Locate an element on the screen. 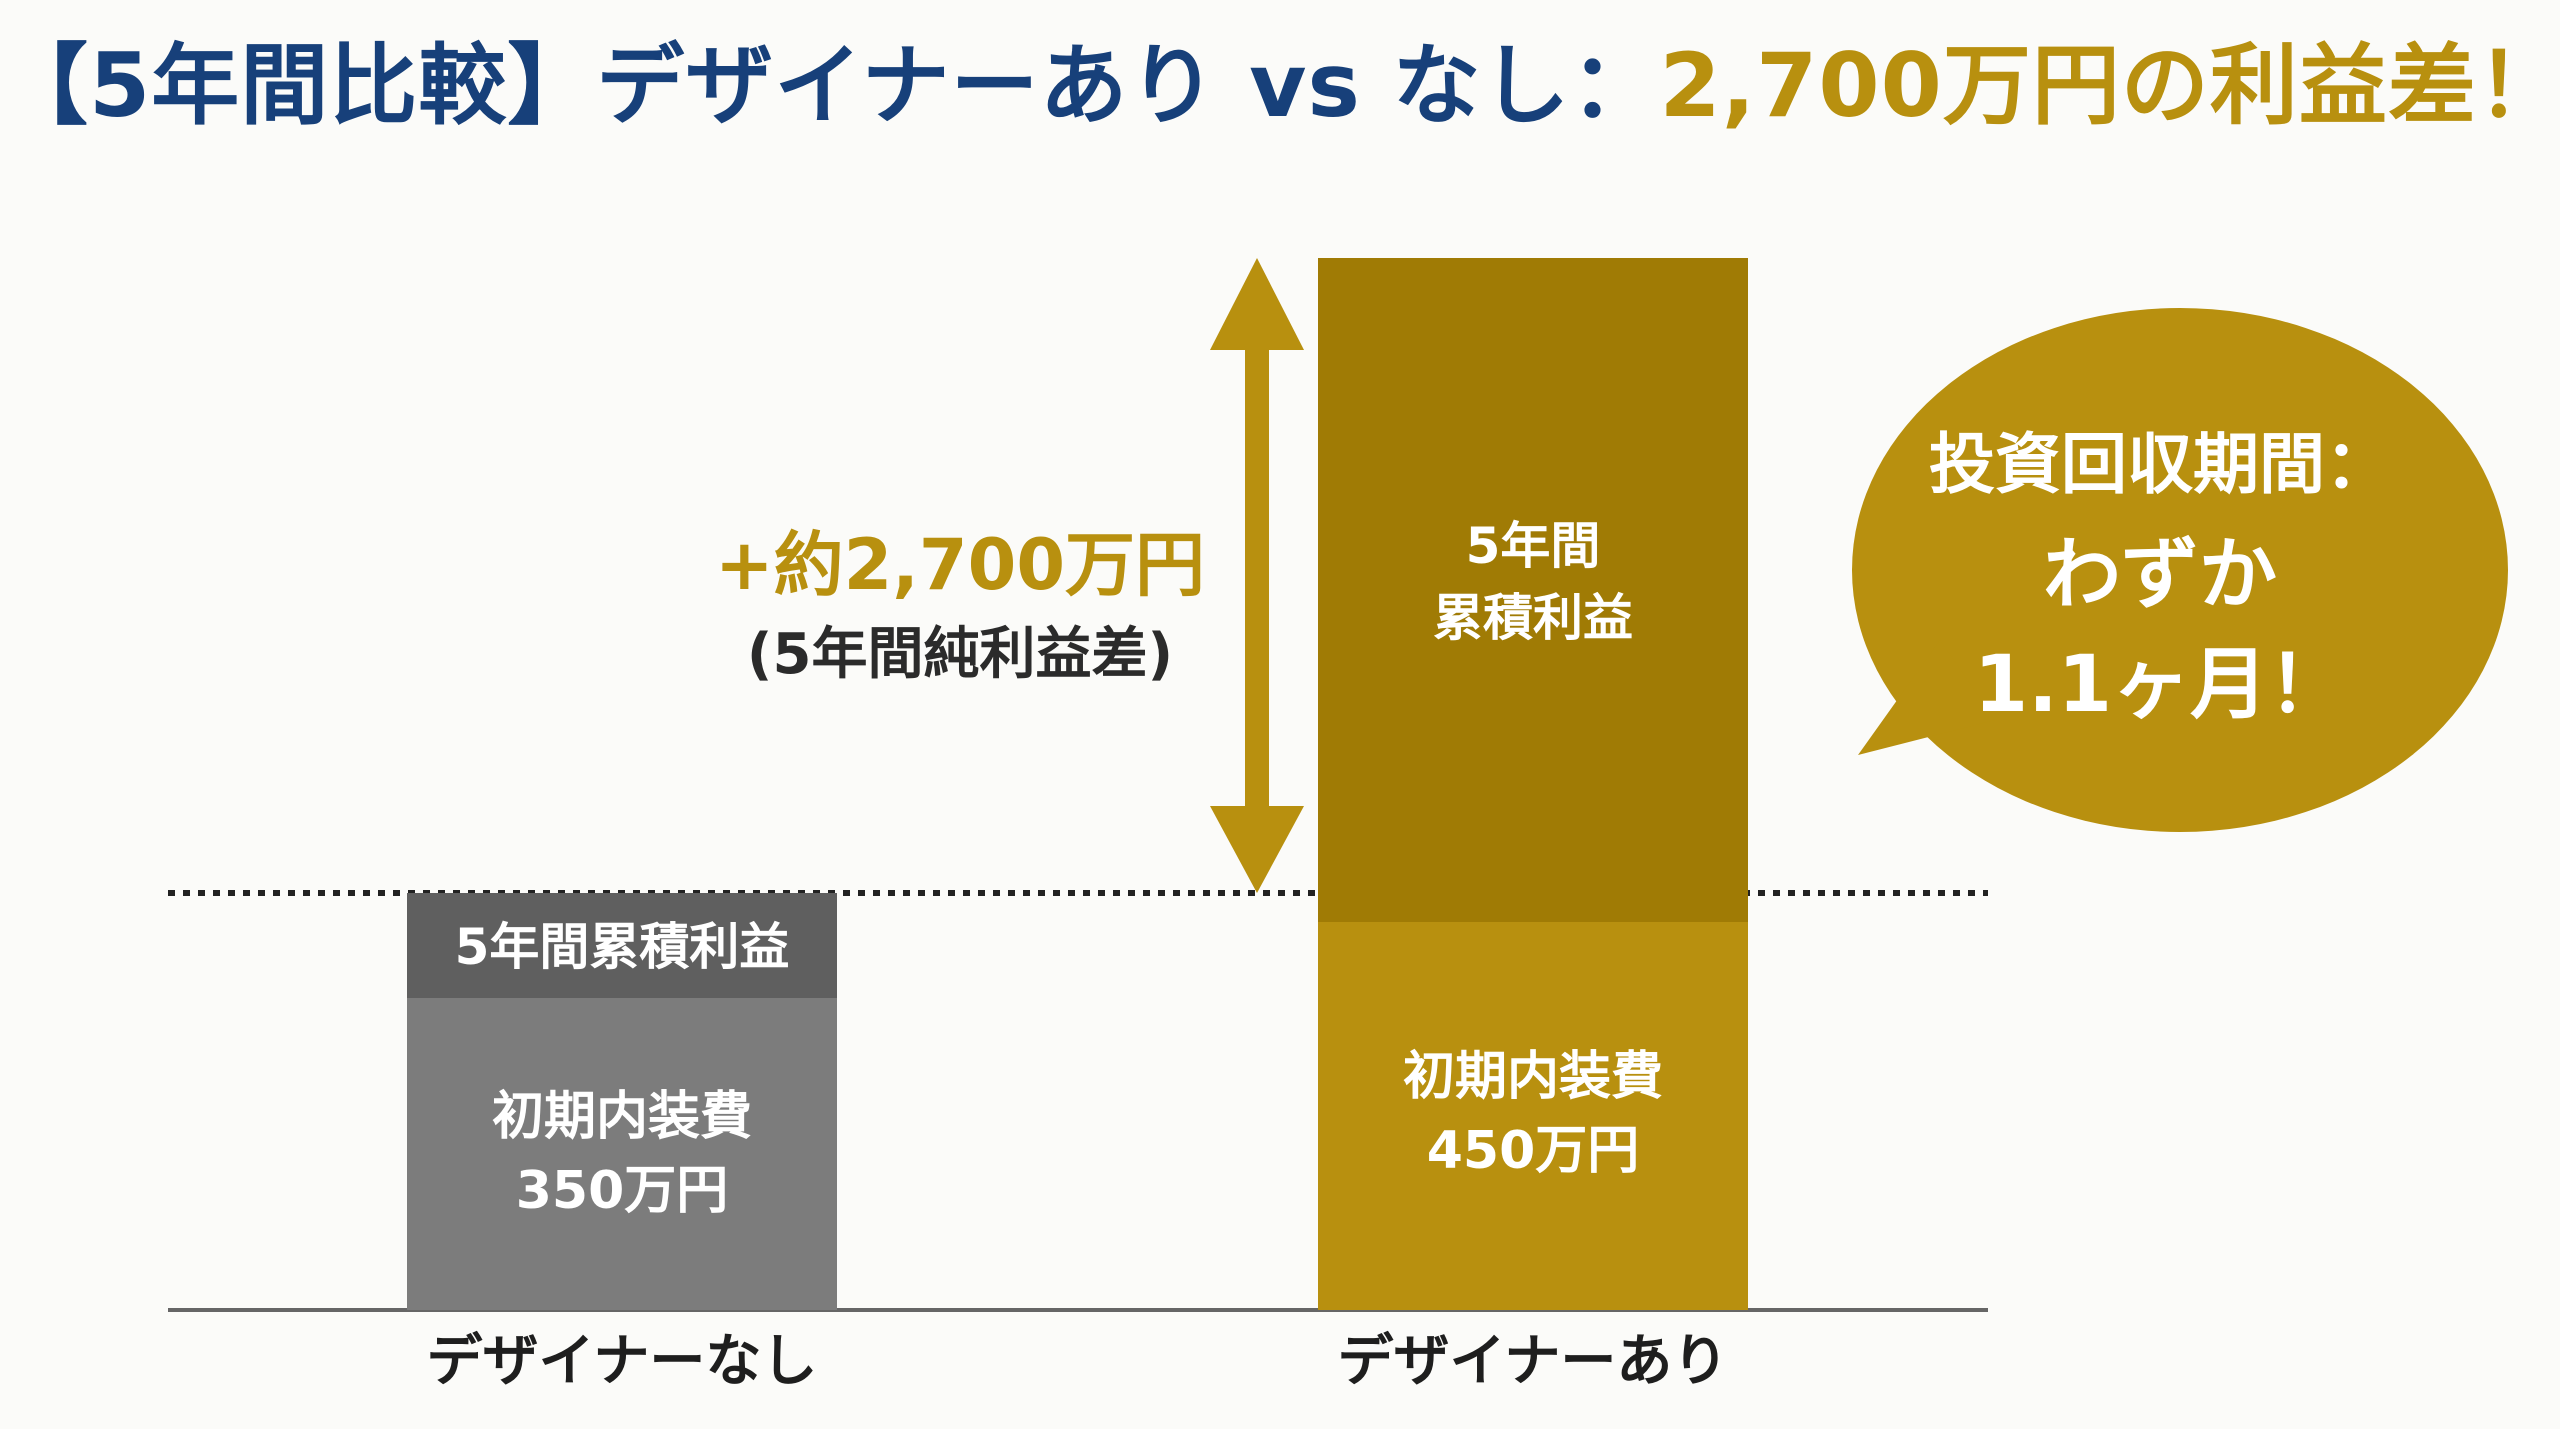  category-label-designer: デザイナーあり is located at coordinates (1533, 1361).